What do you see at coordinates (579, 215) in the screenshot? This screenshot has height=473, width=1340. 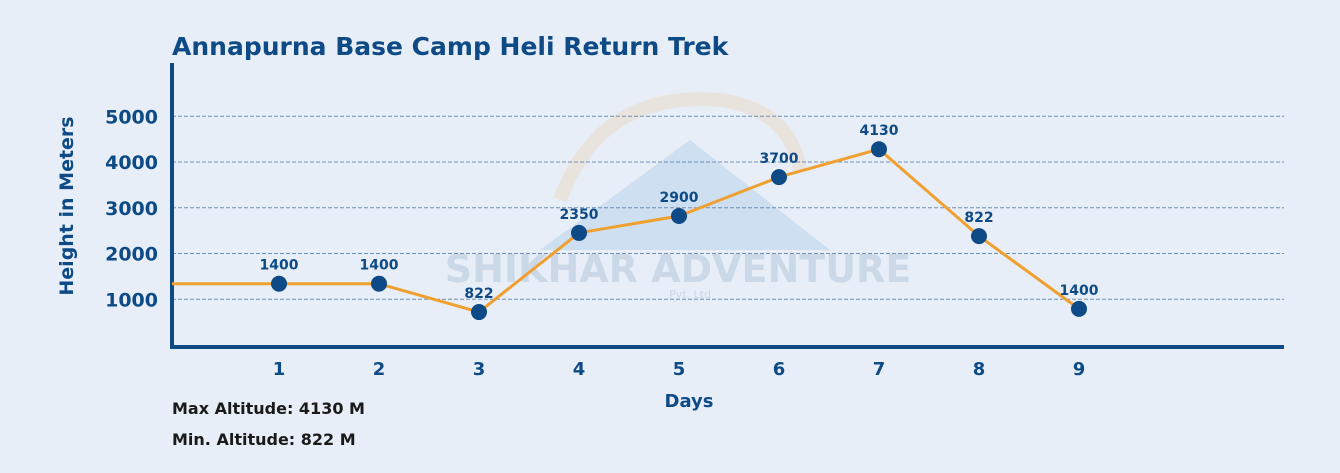 I see `data-label: 2350` at bounding box center [579, 215].